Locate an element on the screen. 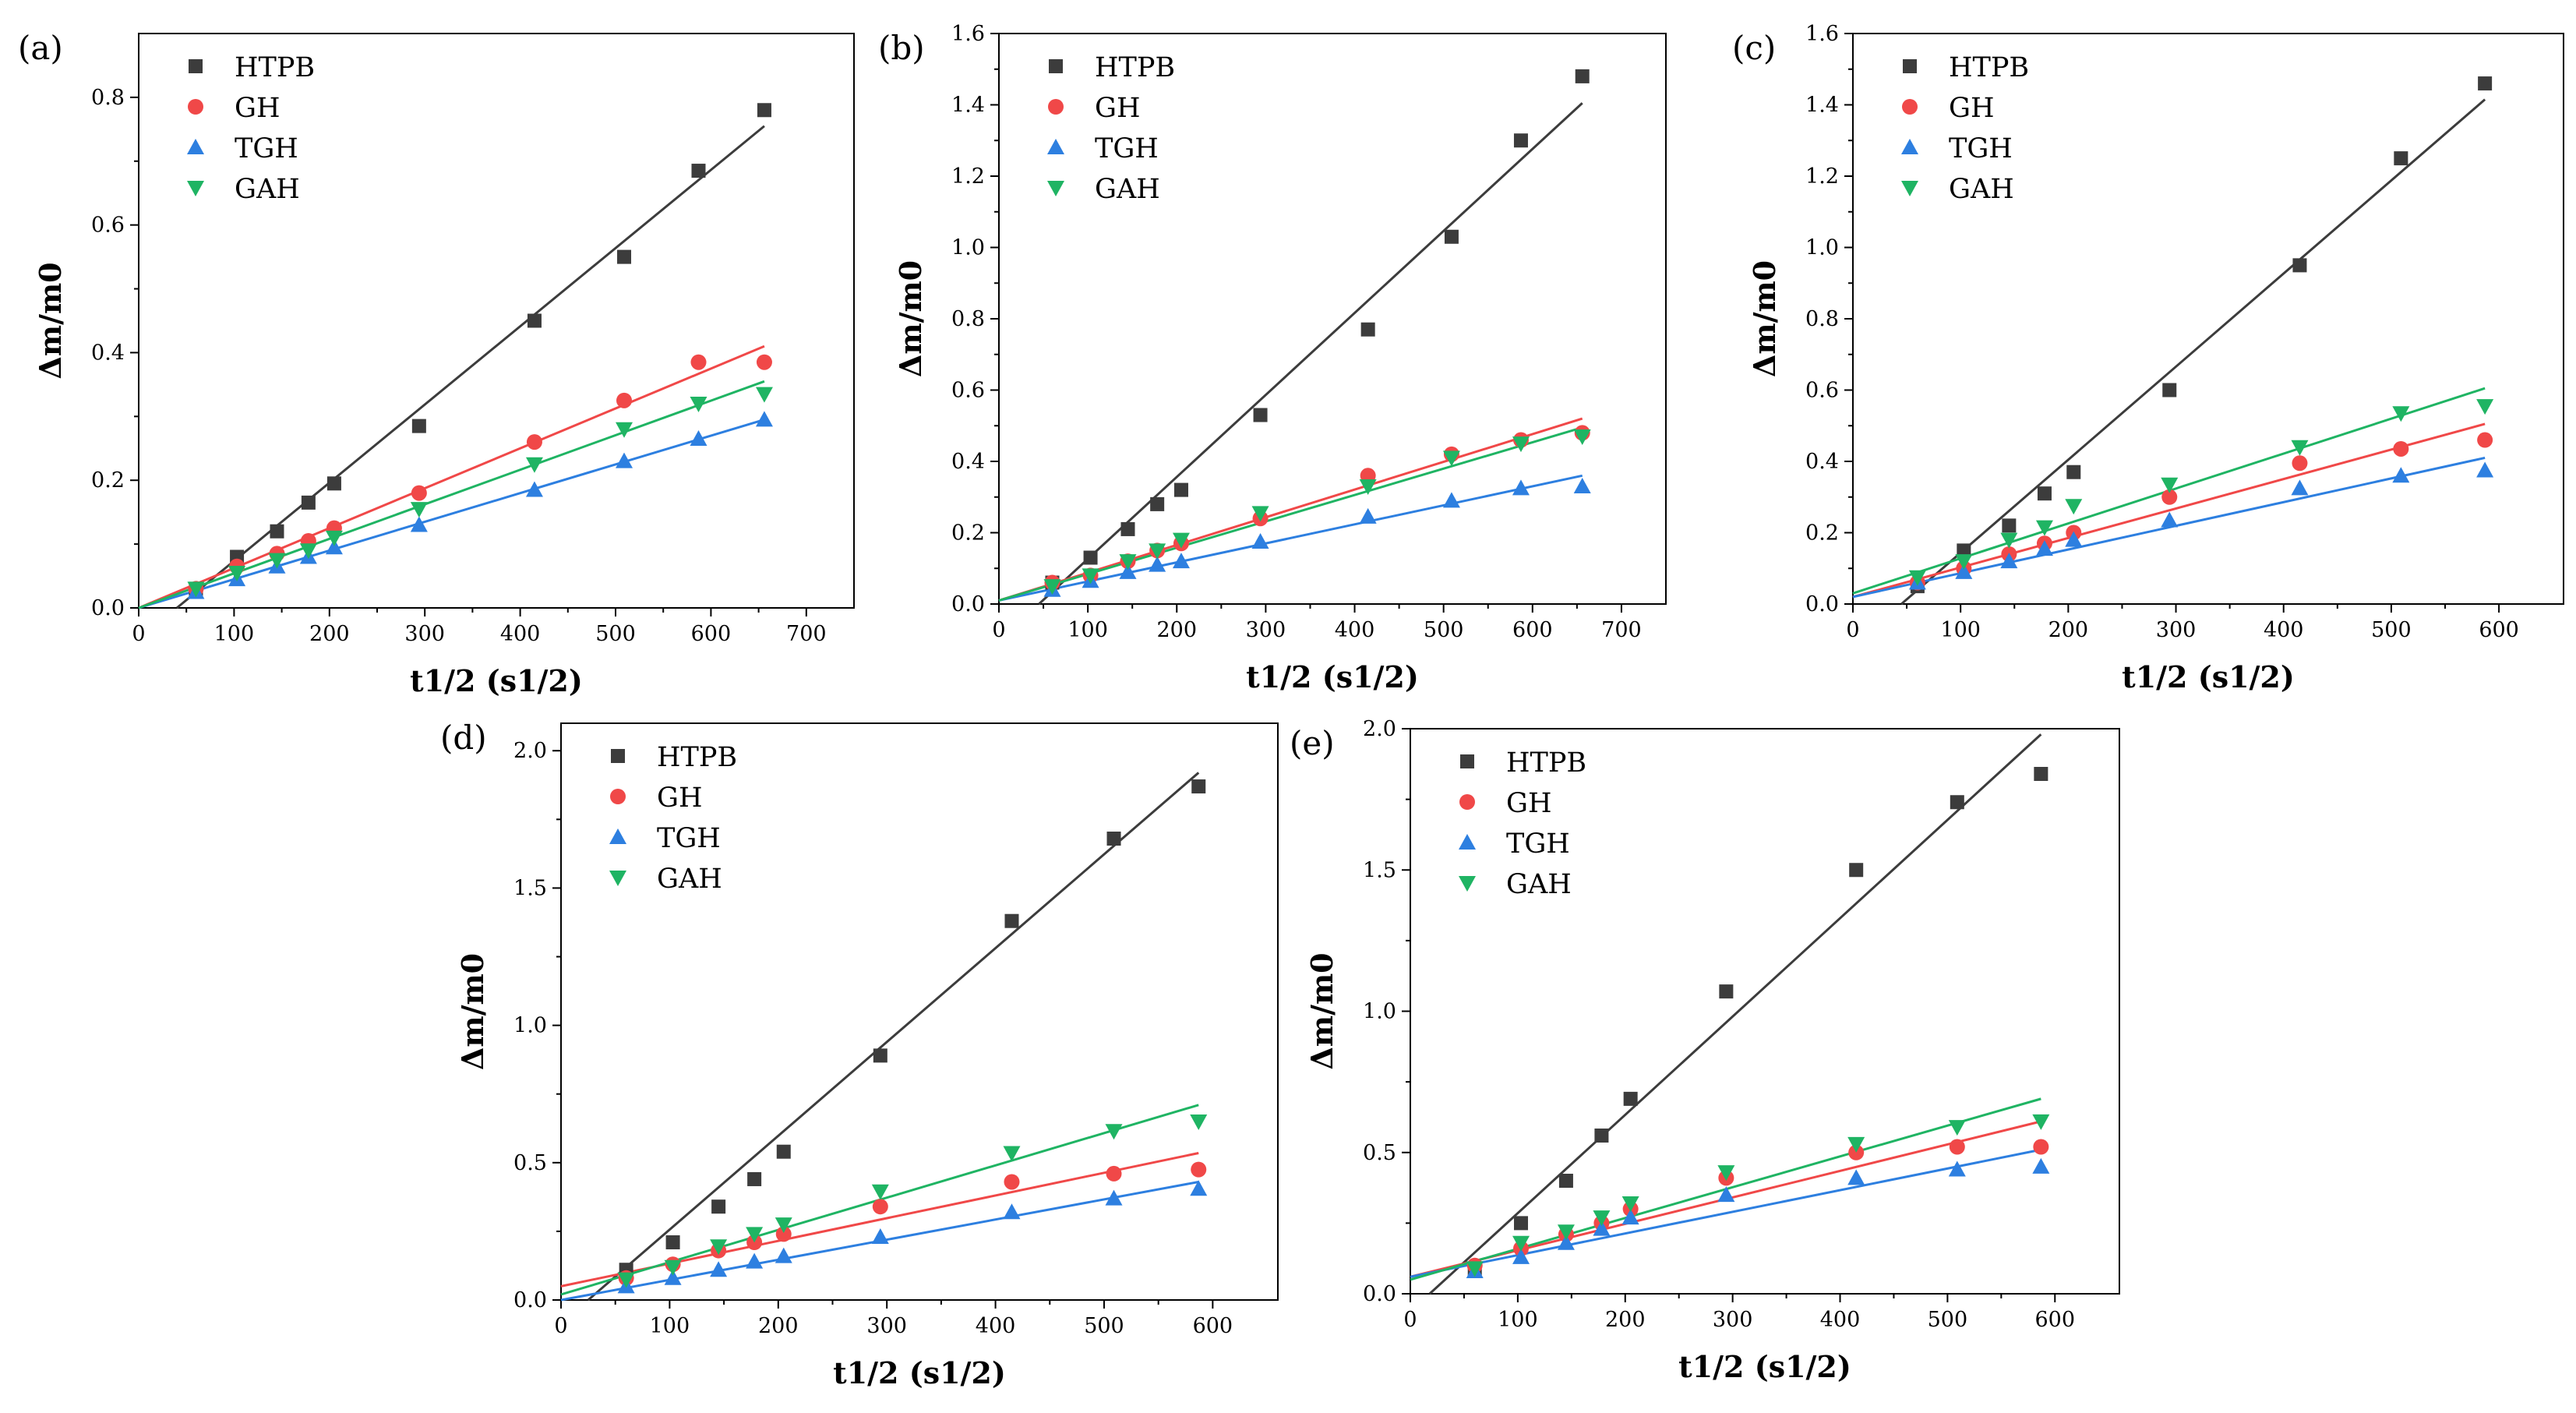 This screenshot has height=1413, width=2576. panel-label: (a) is located at coordinates (40, 48).